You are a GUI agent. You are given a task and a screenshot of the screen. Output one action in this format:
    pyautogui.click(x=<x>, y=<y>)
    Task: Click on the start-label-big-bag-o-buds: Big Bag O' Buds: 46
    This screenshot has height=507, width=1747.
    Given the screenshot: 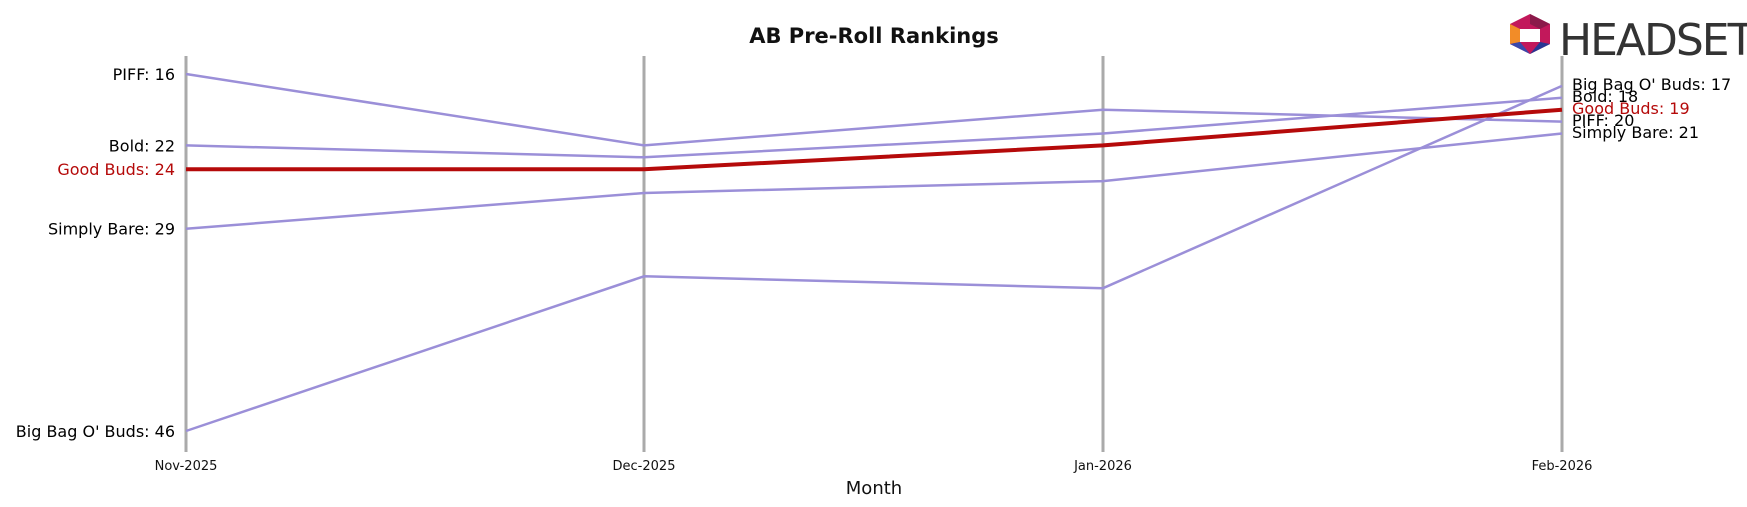 What is the action you would take?
    pyautogui.click(x=95, y=431)
    